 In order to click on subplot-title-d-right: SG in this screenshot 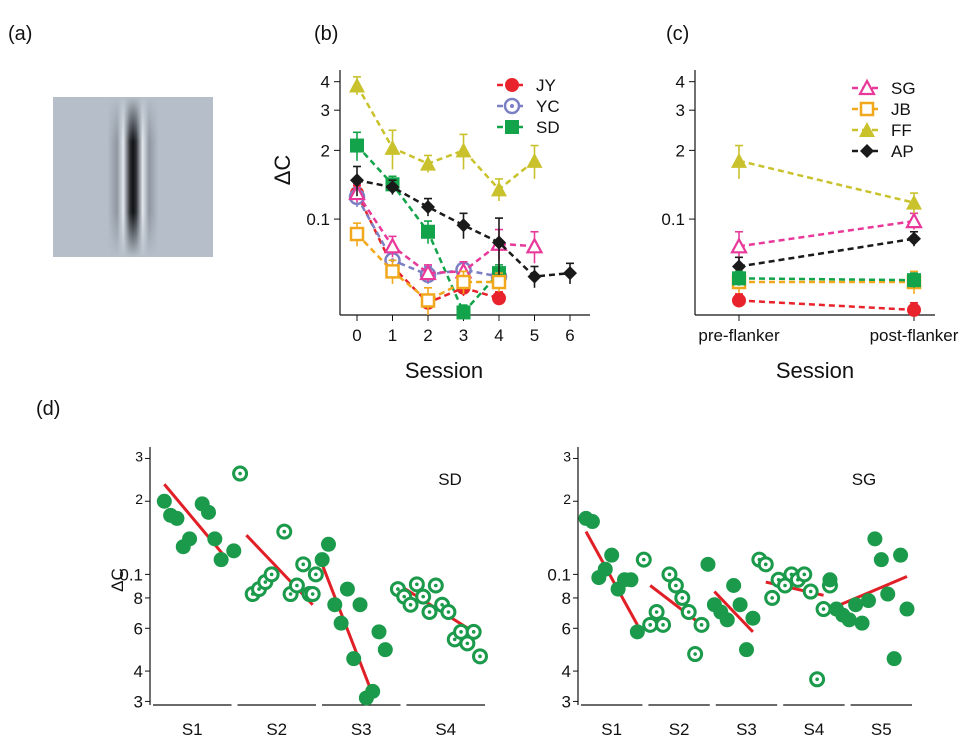, I will do `click(864, 479)`.